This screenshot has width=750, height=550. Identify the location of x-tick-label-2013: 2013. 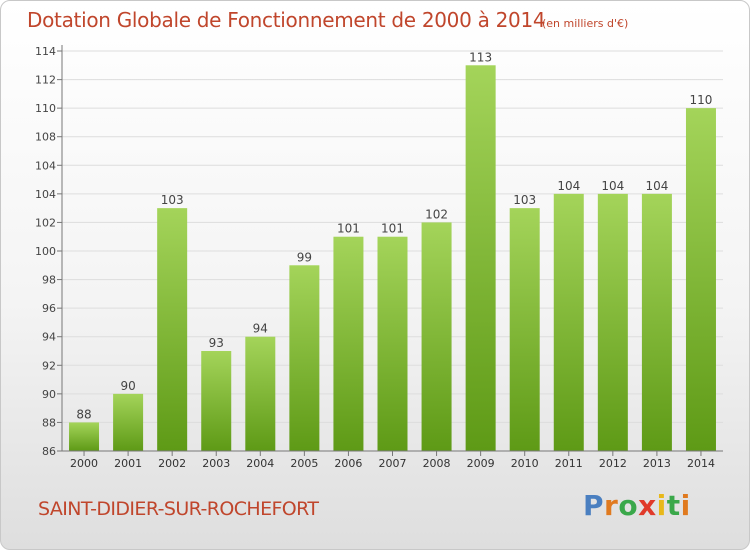
(657, 463).